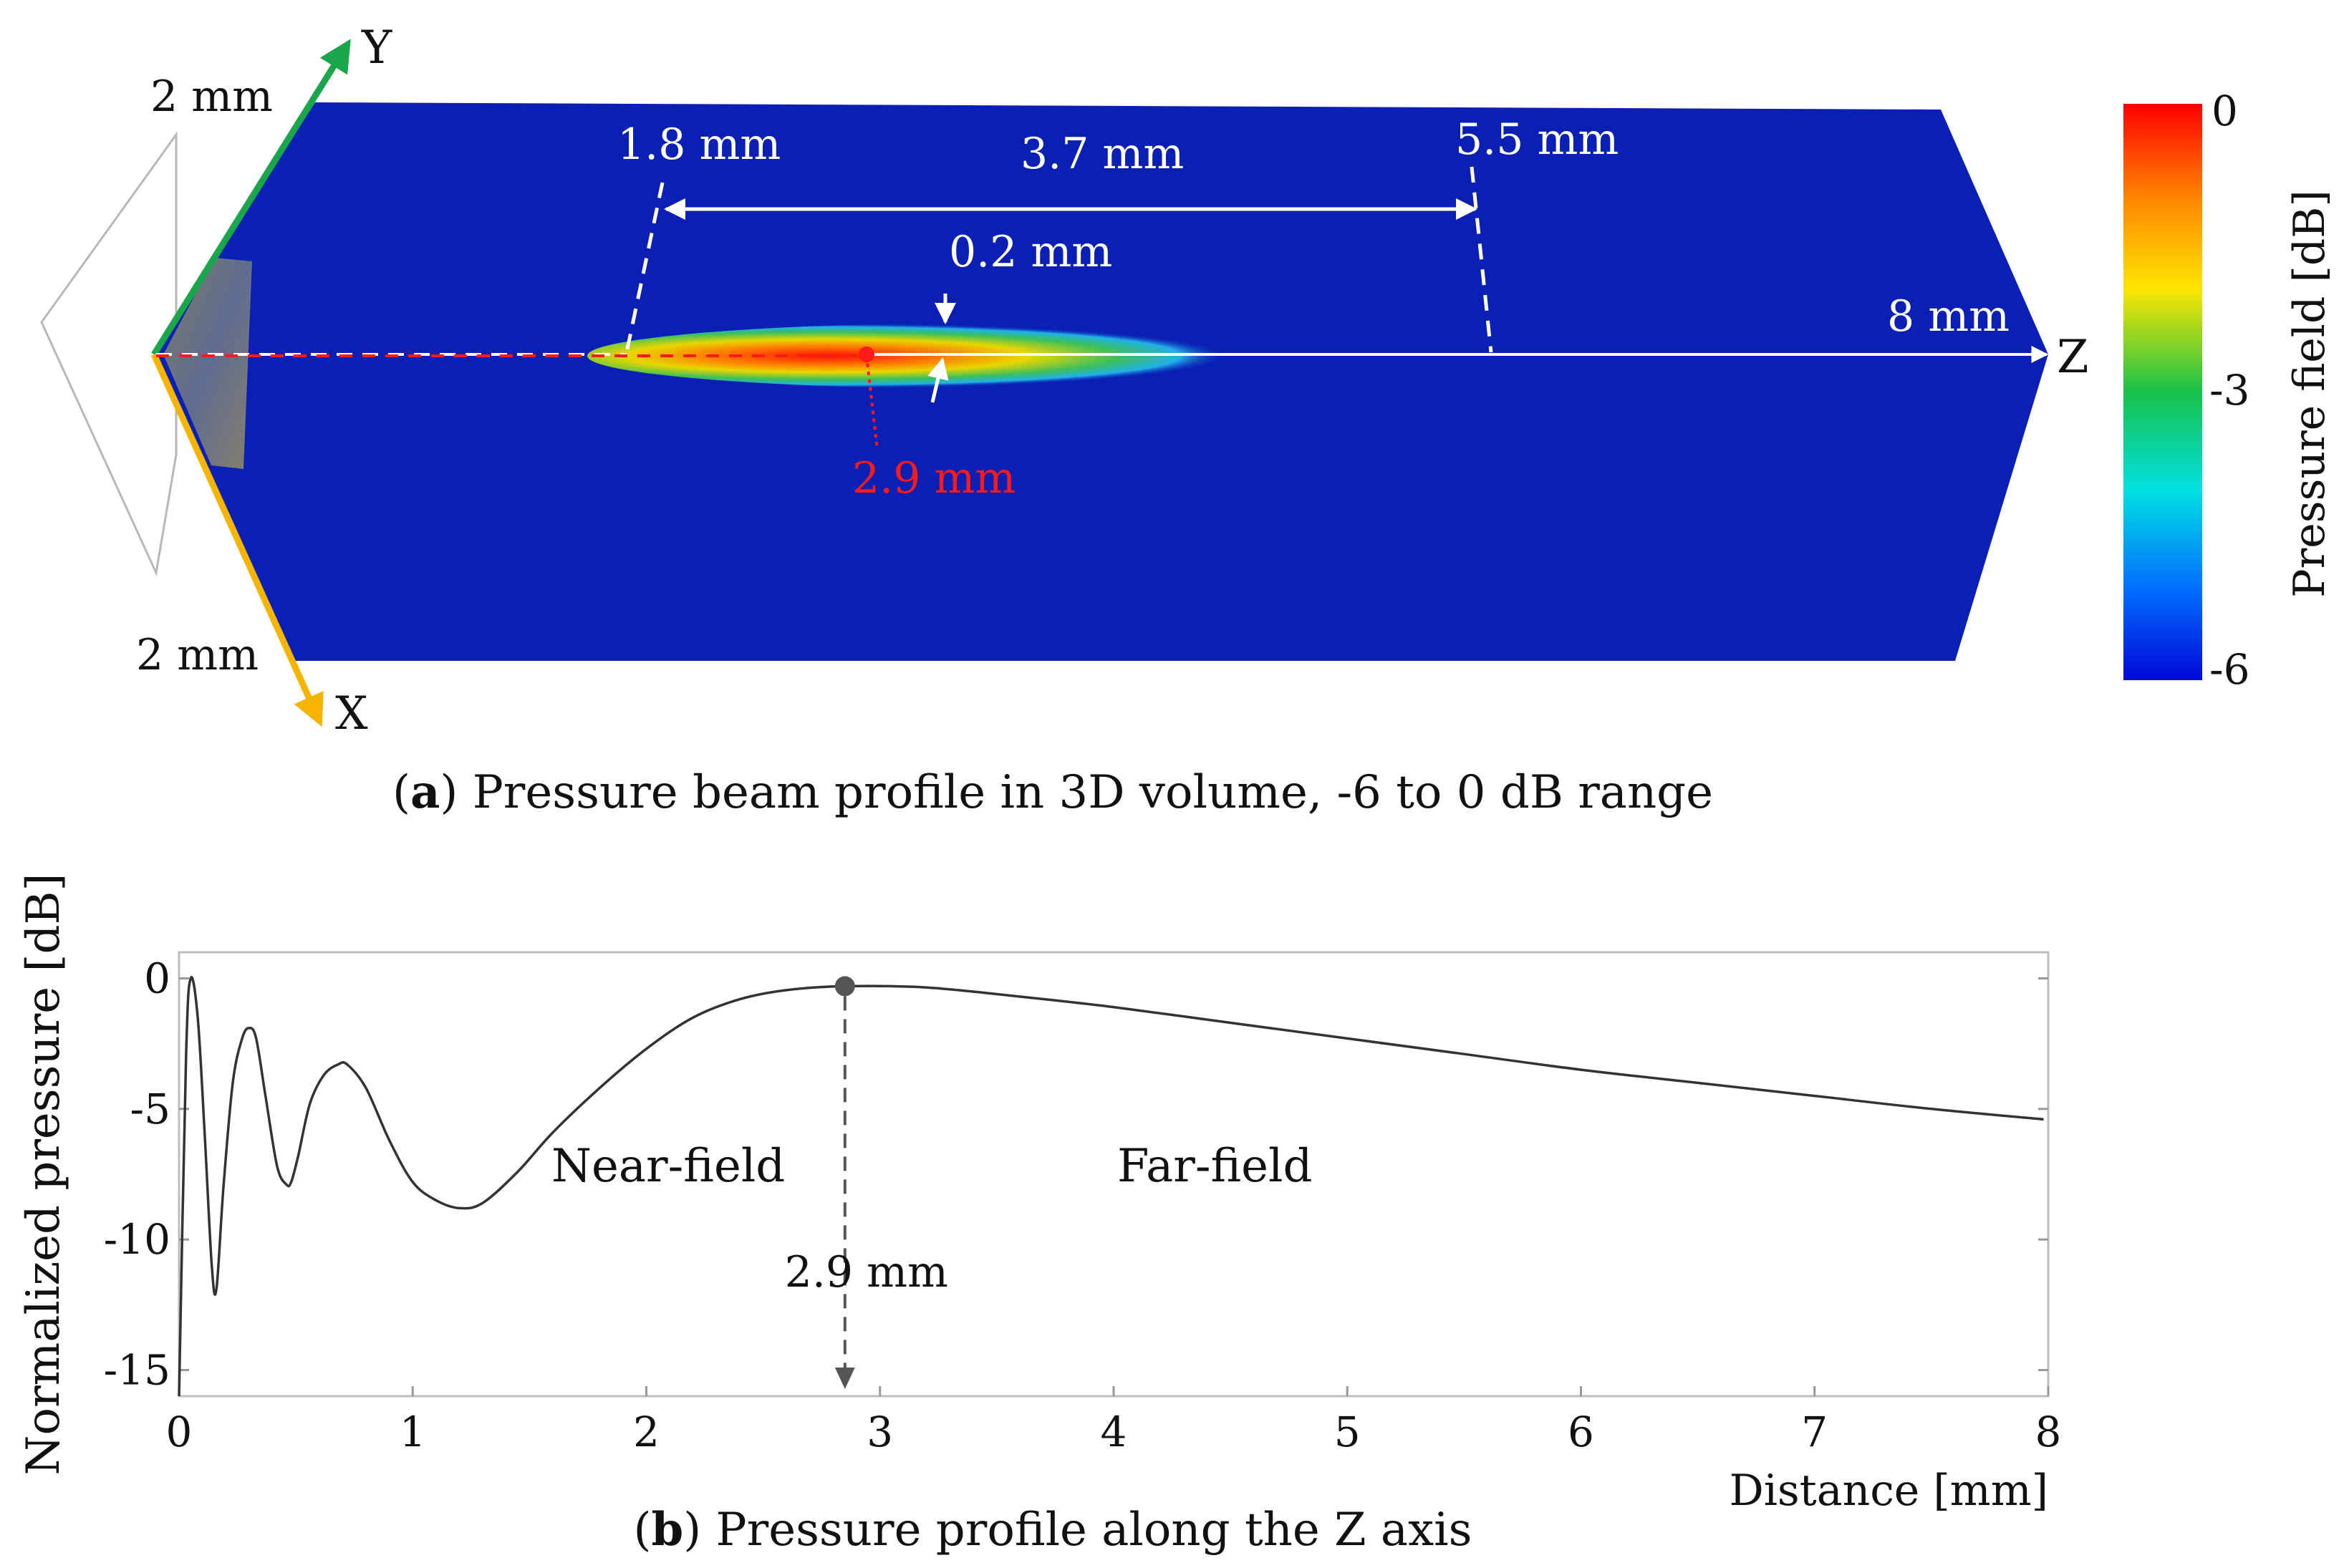 The image size is (2344, 1568). What do you see at coordinates (413, 1432) in the screenshot?
I see `x-tick-label: 1` at bounding box center [413, 1432].